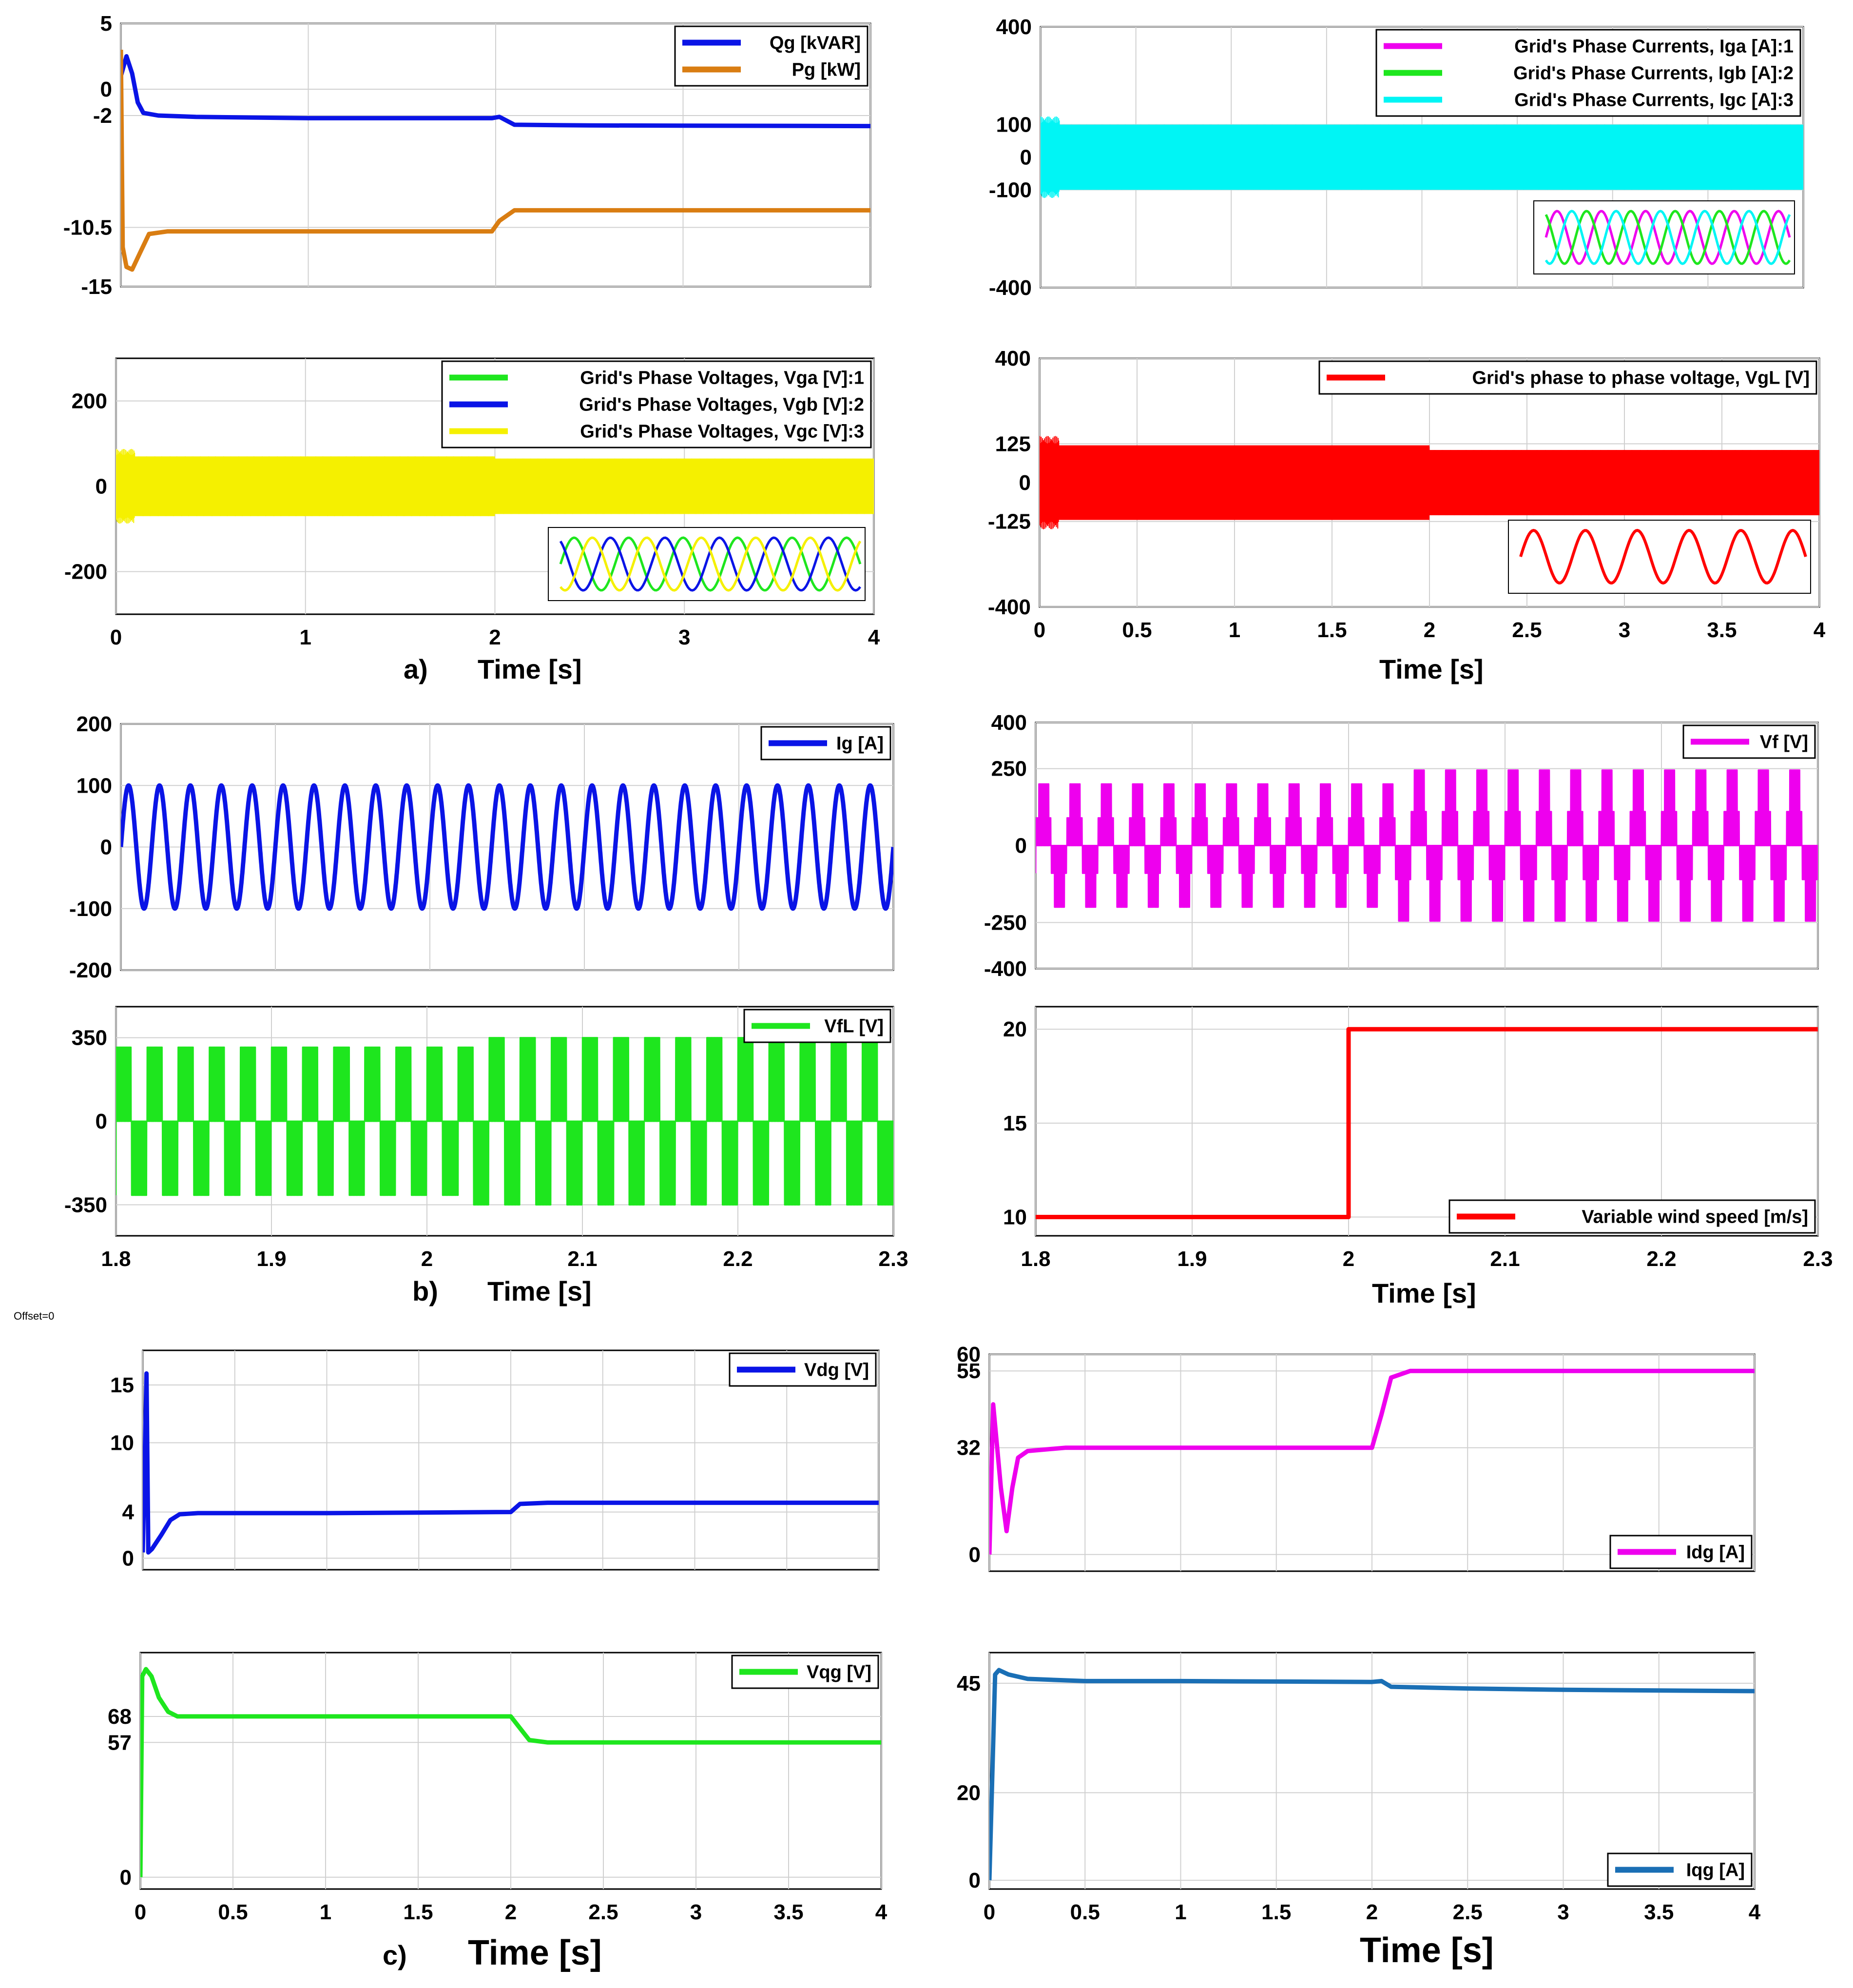 This screenshot has height=1988, width=1853. What do you see at coordinates (1641, 378) in the screenshot?
I see `legend-label: Grid's phase to phase voltage, VgL [V]` at bounding box center [1641, 378].